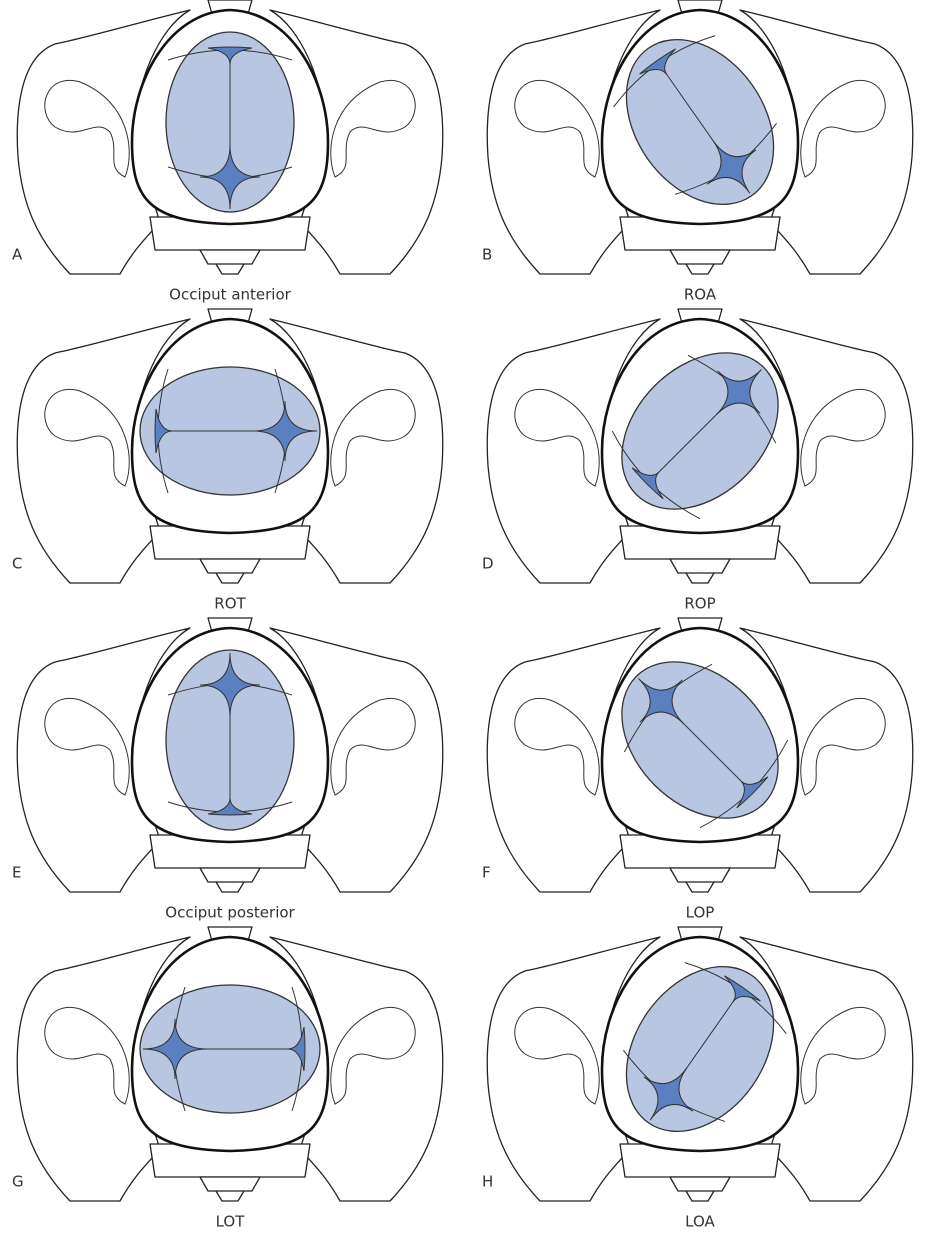  Describe the element at coordinates (486, 873) in the screenshot. I see `panel-letter: F` at that location.